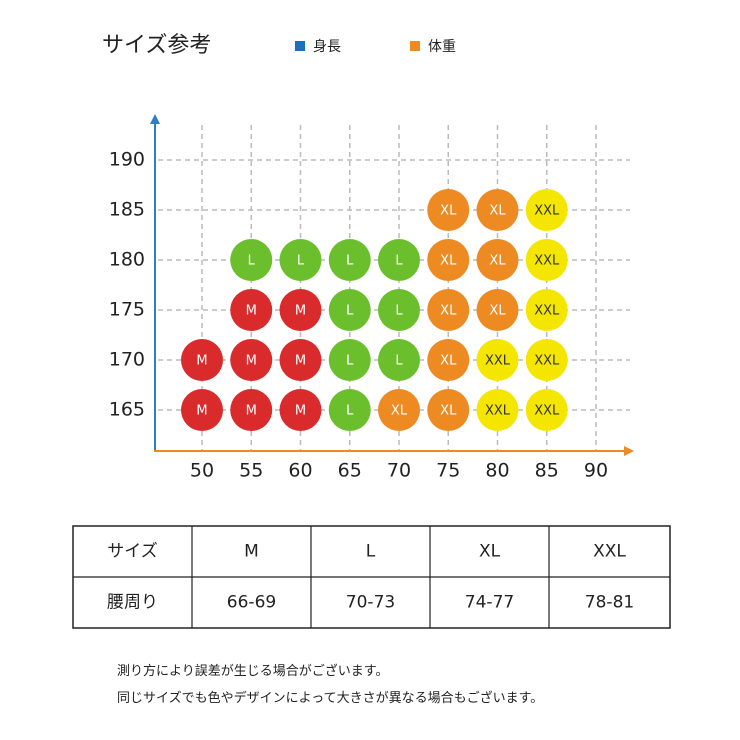 This screenshot has width=740, height=740. Describe the element at coordinates (371, 552) in the screenshot. I see `table-cell: L` at that location.